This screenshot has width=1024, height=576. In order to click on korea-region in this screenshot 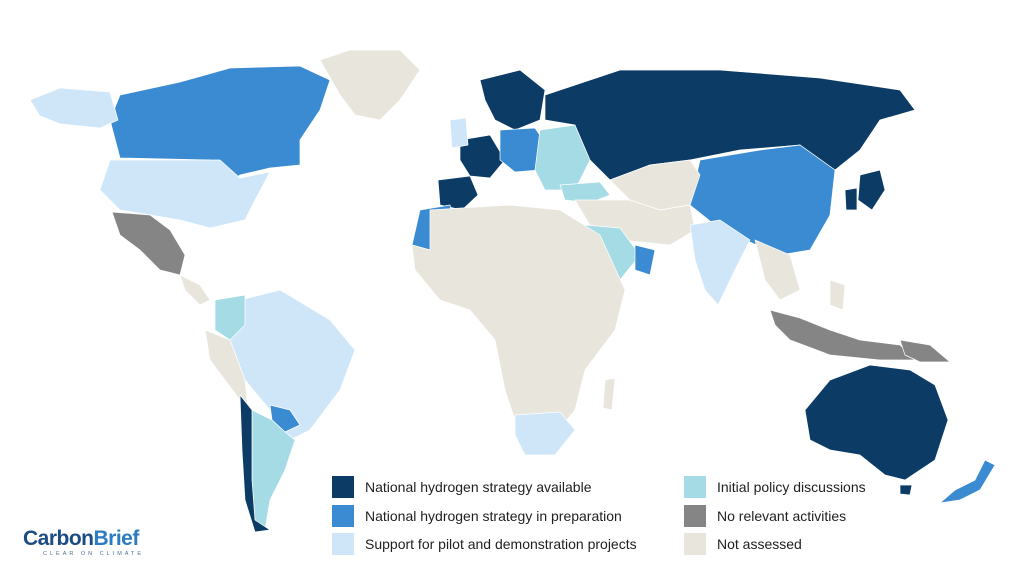, I will do `click(851, 199)`.